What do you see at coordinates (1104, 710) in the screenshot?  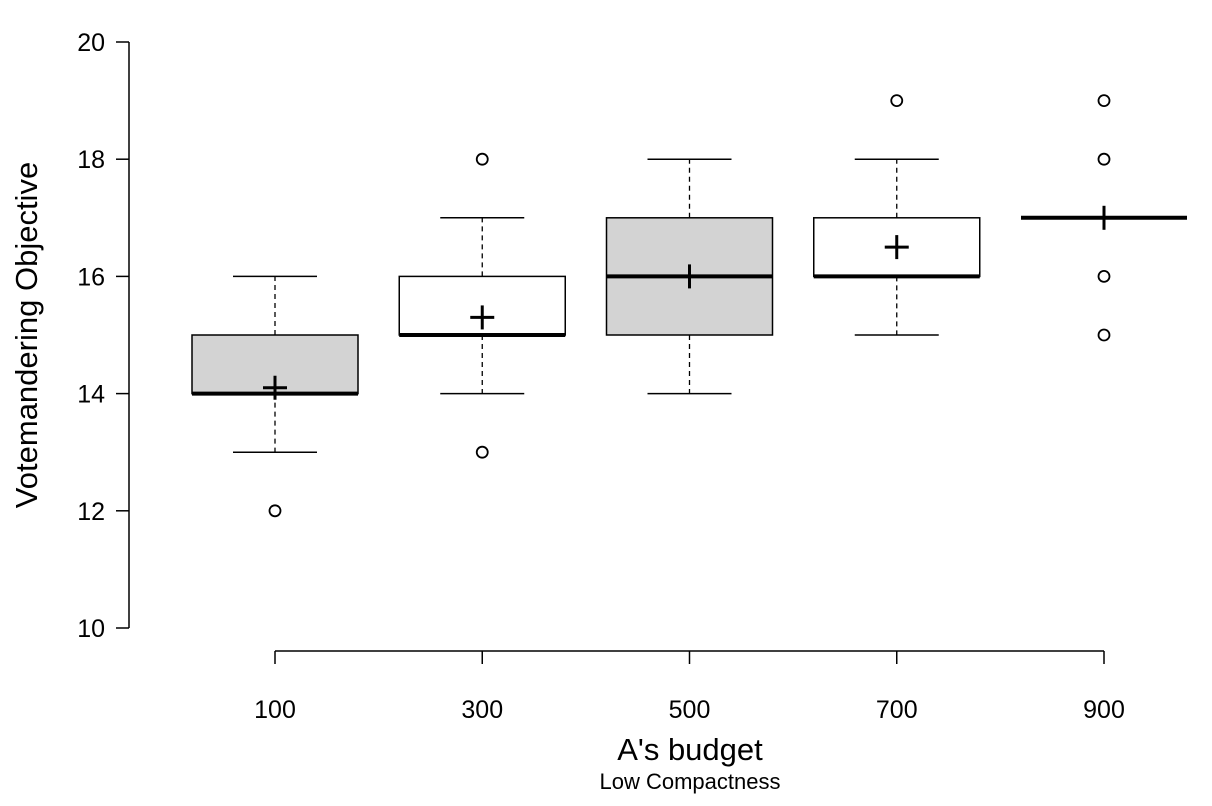 I see `x-tick-label: 900` at bounding box center [1104, 710].